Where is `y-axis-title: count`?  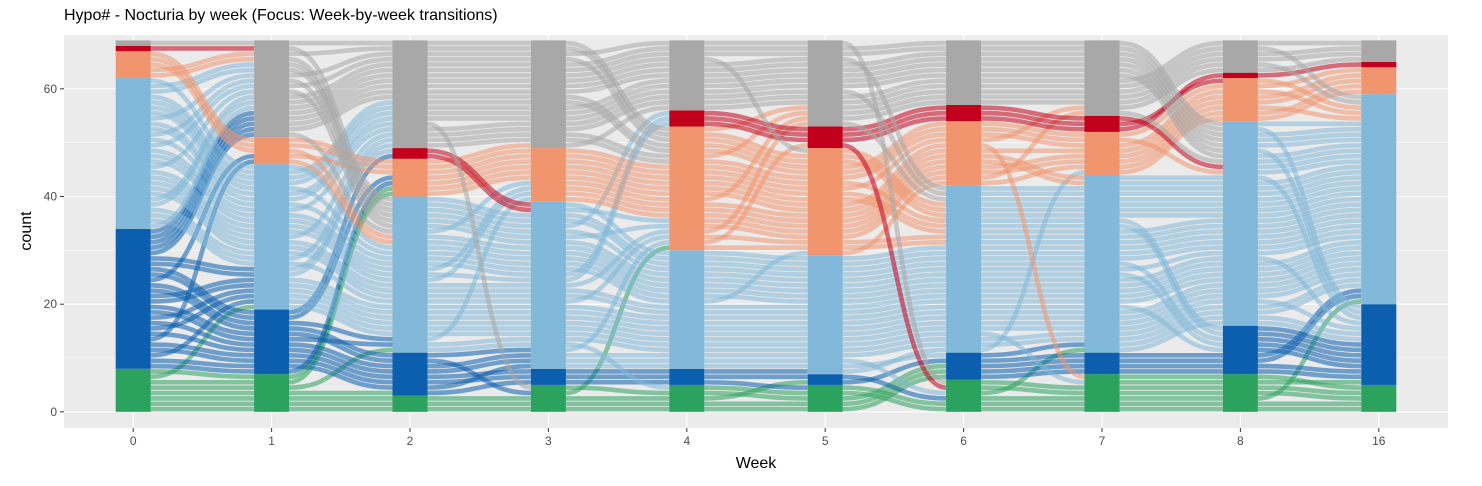
y-axis-title: count is located at coordinates (26, 231).